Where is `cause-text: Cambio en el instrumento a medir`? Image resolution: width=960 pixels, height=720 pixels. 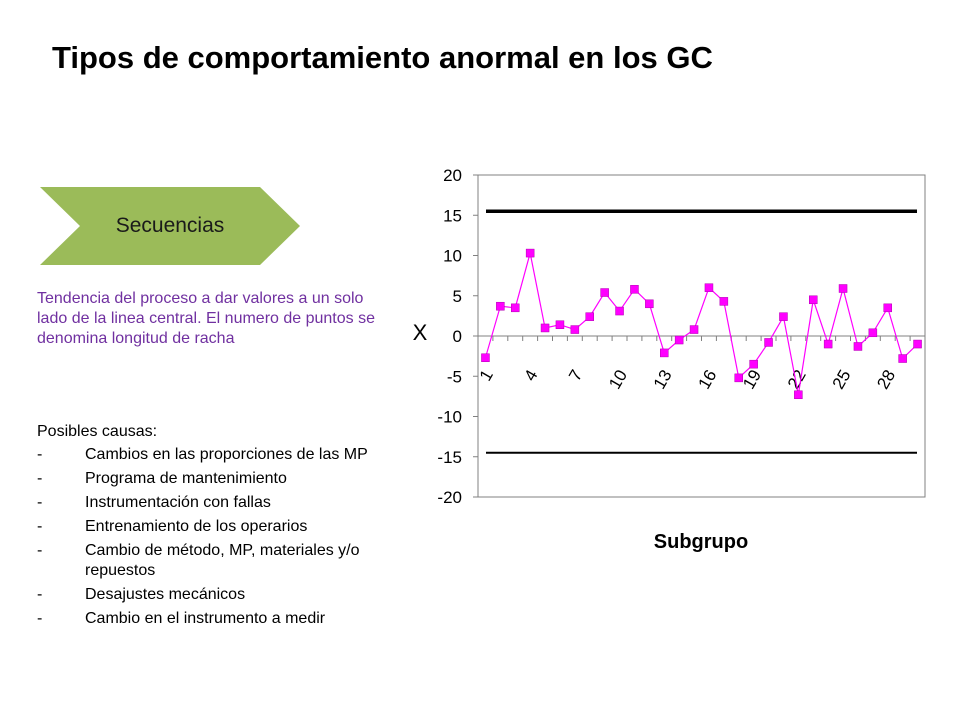 cause-text: Cambio en el instrumento a medir is located at coordinates (205, 618).